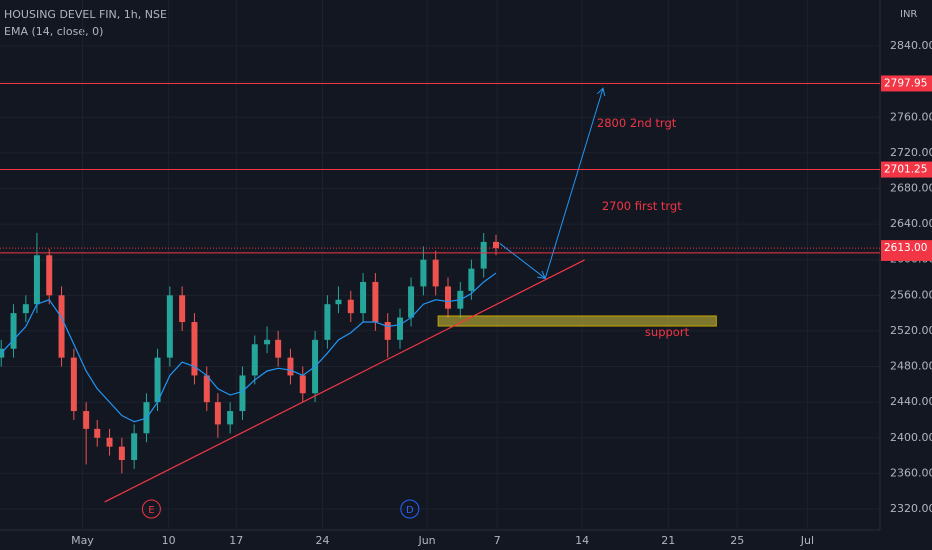 The width and height of the screenshot is (932, 550). I want to click on indicator-label: EMA (14, close, 0), so click(53, 31).